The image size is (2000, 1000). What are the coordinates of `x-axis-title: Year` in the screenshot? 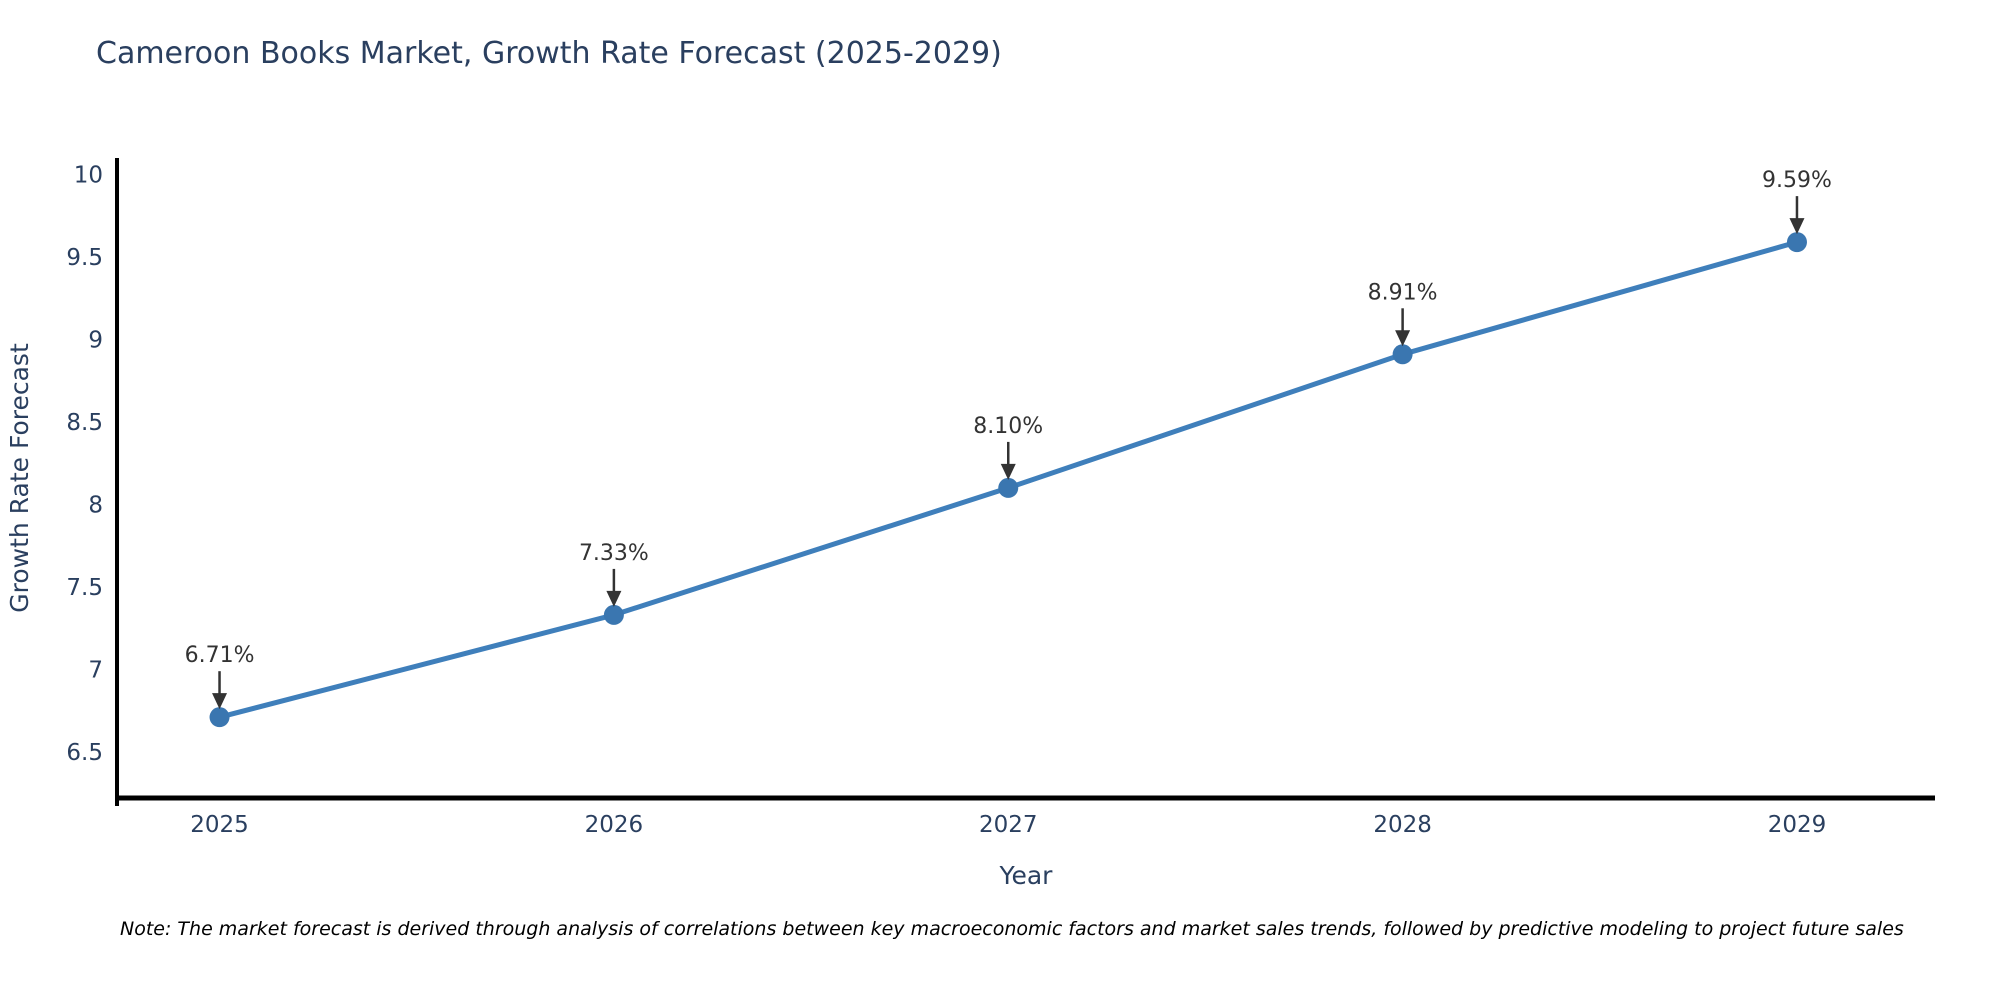 It's located at (1026, 875).